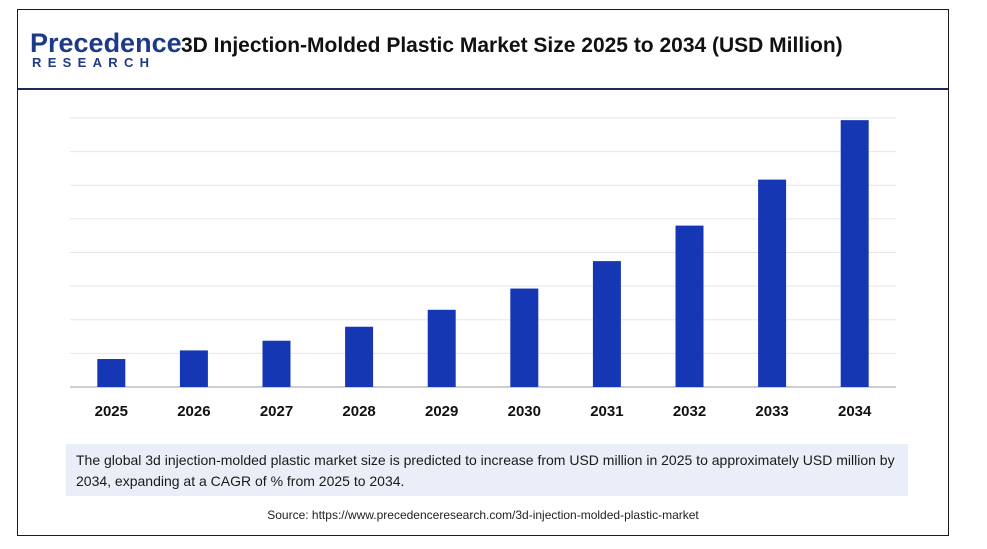  I want to click on bar-2025, so click(111, 373).